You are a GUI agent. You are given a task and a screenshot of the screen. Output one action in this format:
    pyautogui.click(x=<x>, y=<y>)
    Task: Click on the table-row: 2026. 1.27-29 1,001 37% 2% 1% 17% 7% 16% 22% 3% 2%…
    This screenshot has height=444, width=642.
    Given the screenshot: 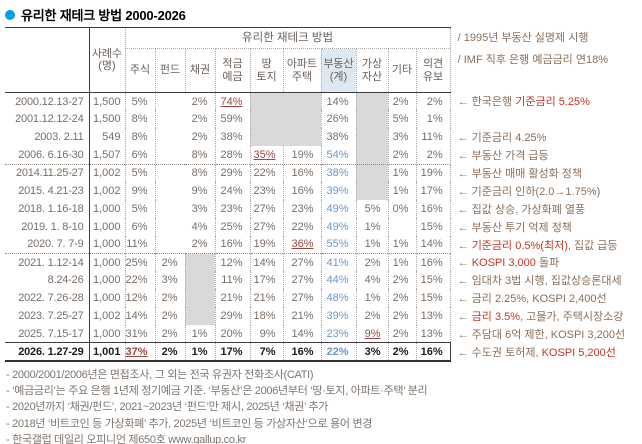 What is the action you would take?
    pyautogui.click(x=323, y=352)
    